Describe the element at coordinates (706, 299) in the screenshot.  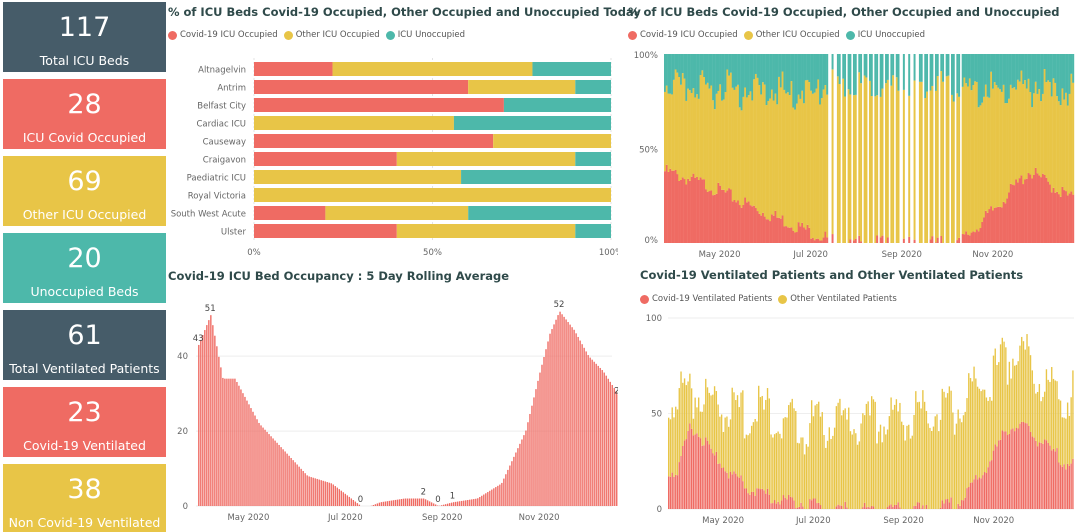
I see `legend-item-covid-ventilated: Covid-19 Ventilated Patients` at that location.